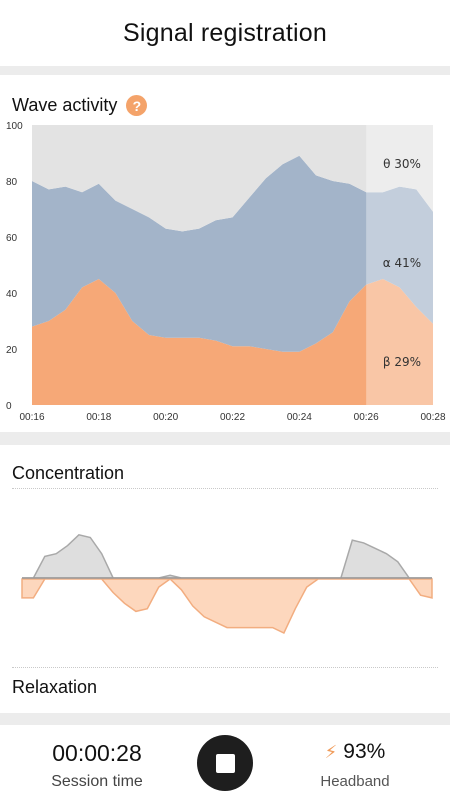 Image resolution: width=450 pixels, height=800 pixels. I want to click on relaxation-title: Relaxation, so click(55, 687).